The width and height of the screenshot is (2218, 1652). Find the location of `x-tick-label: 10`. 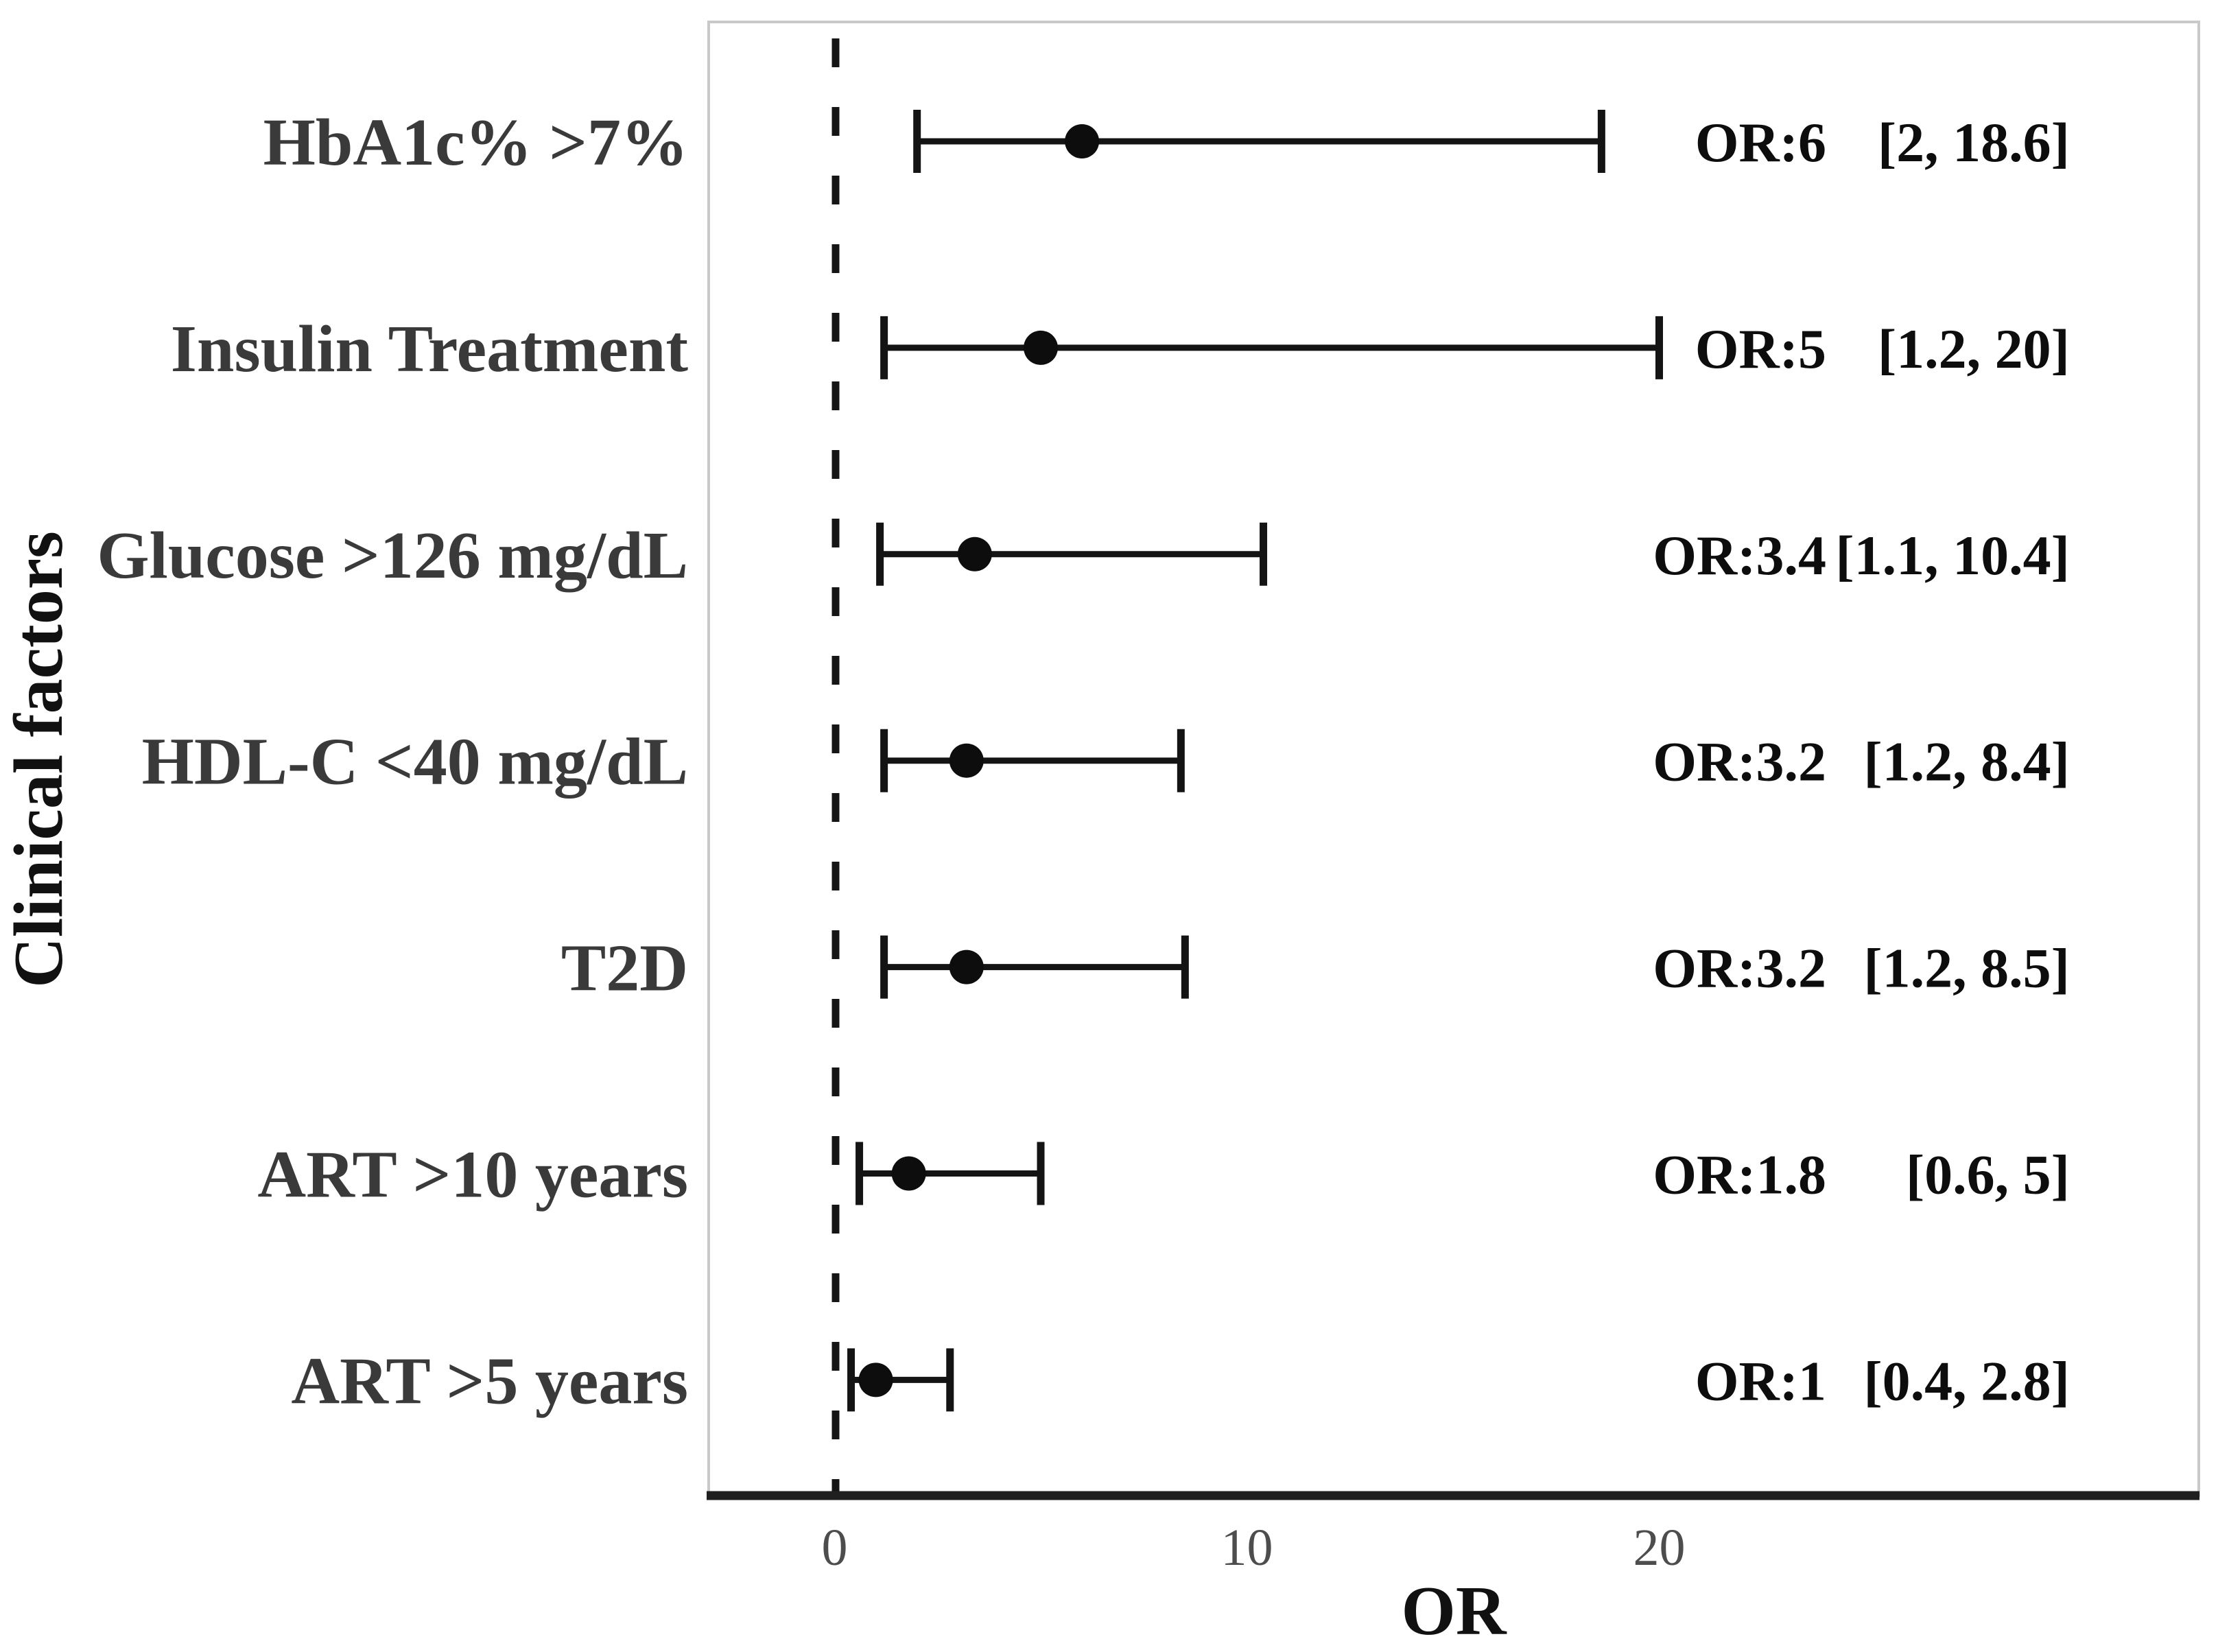

x-tick-label: 10 is located at coordinates (1247, 1548).